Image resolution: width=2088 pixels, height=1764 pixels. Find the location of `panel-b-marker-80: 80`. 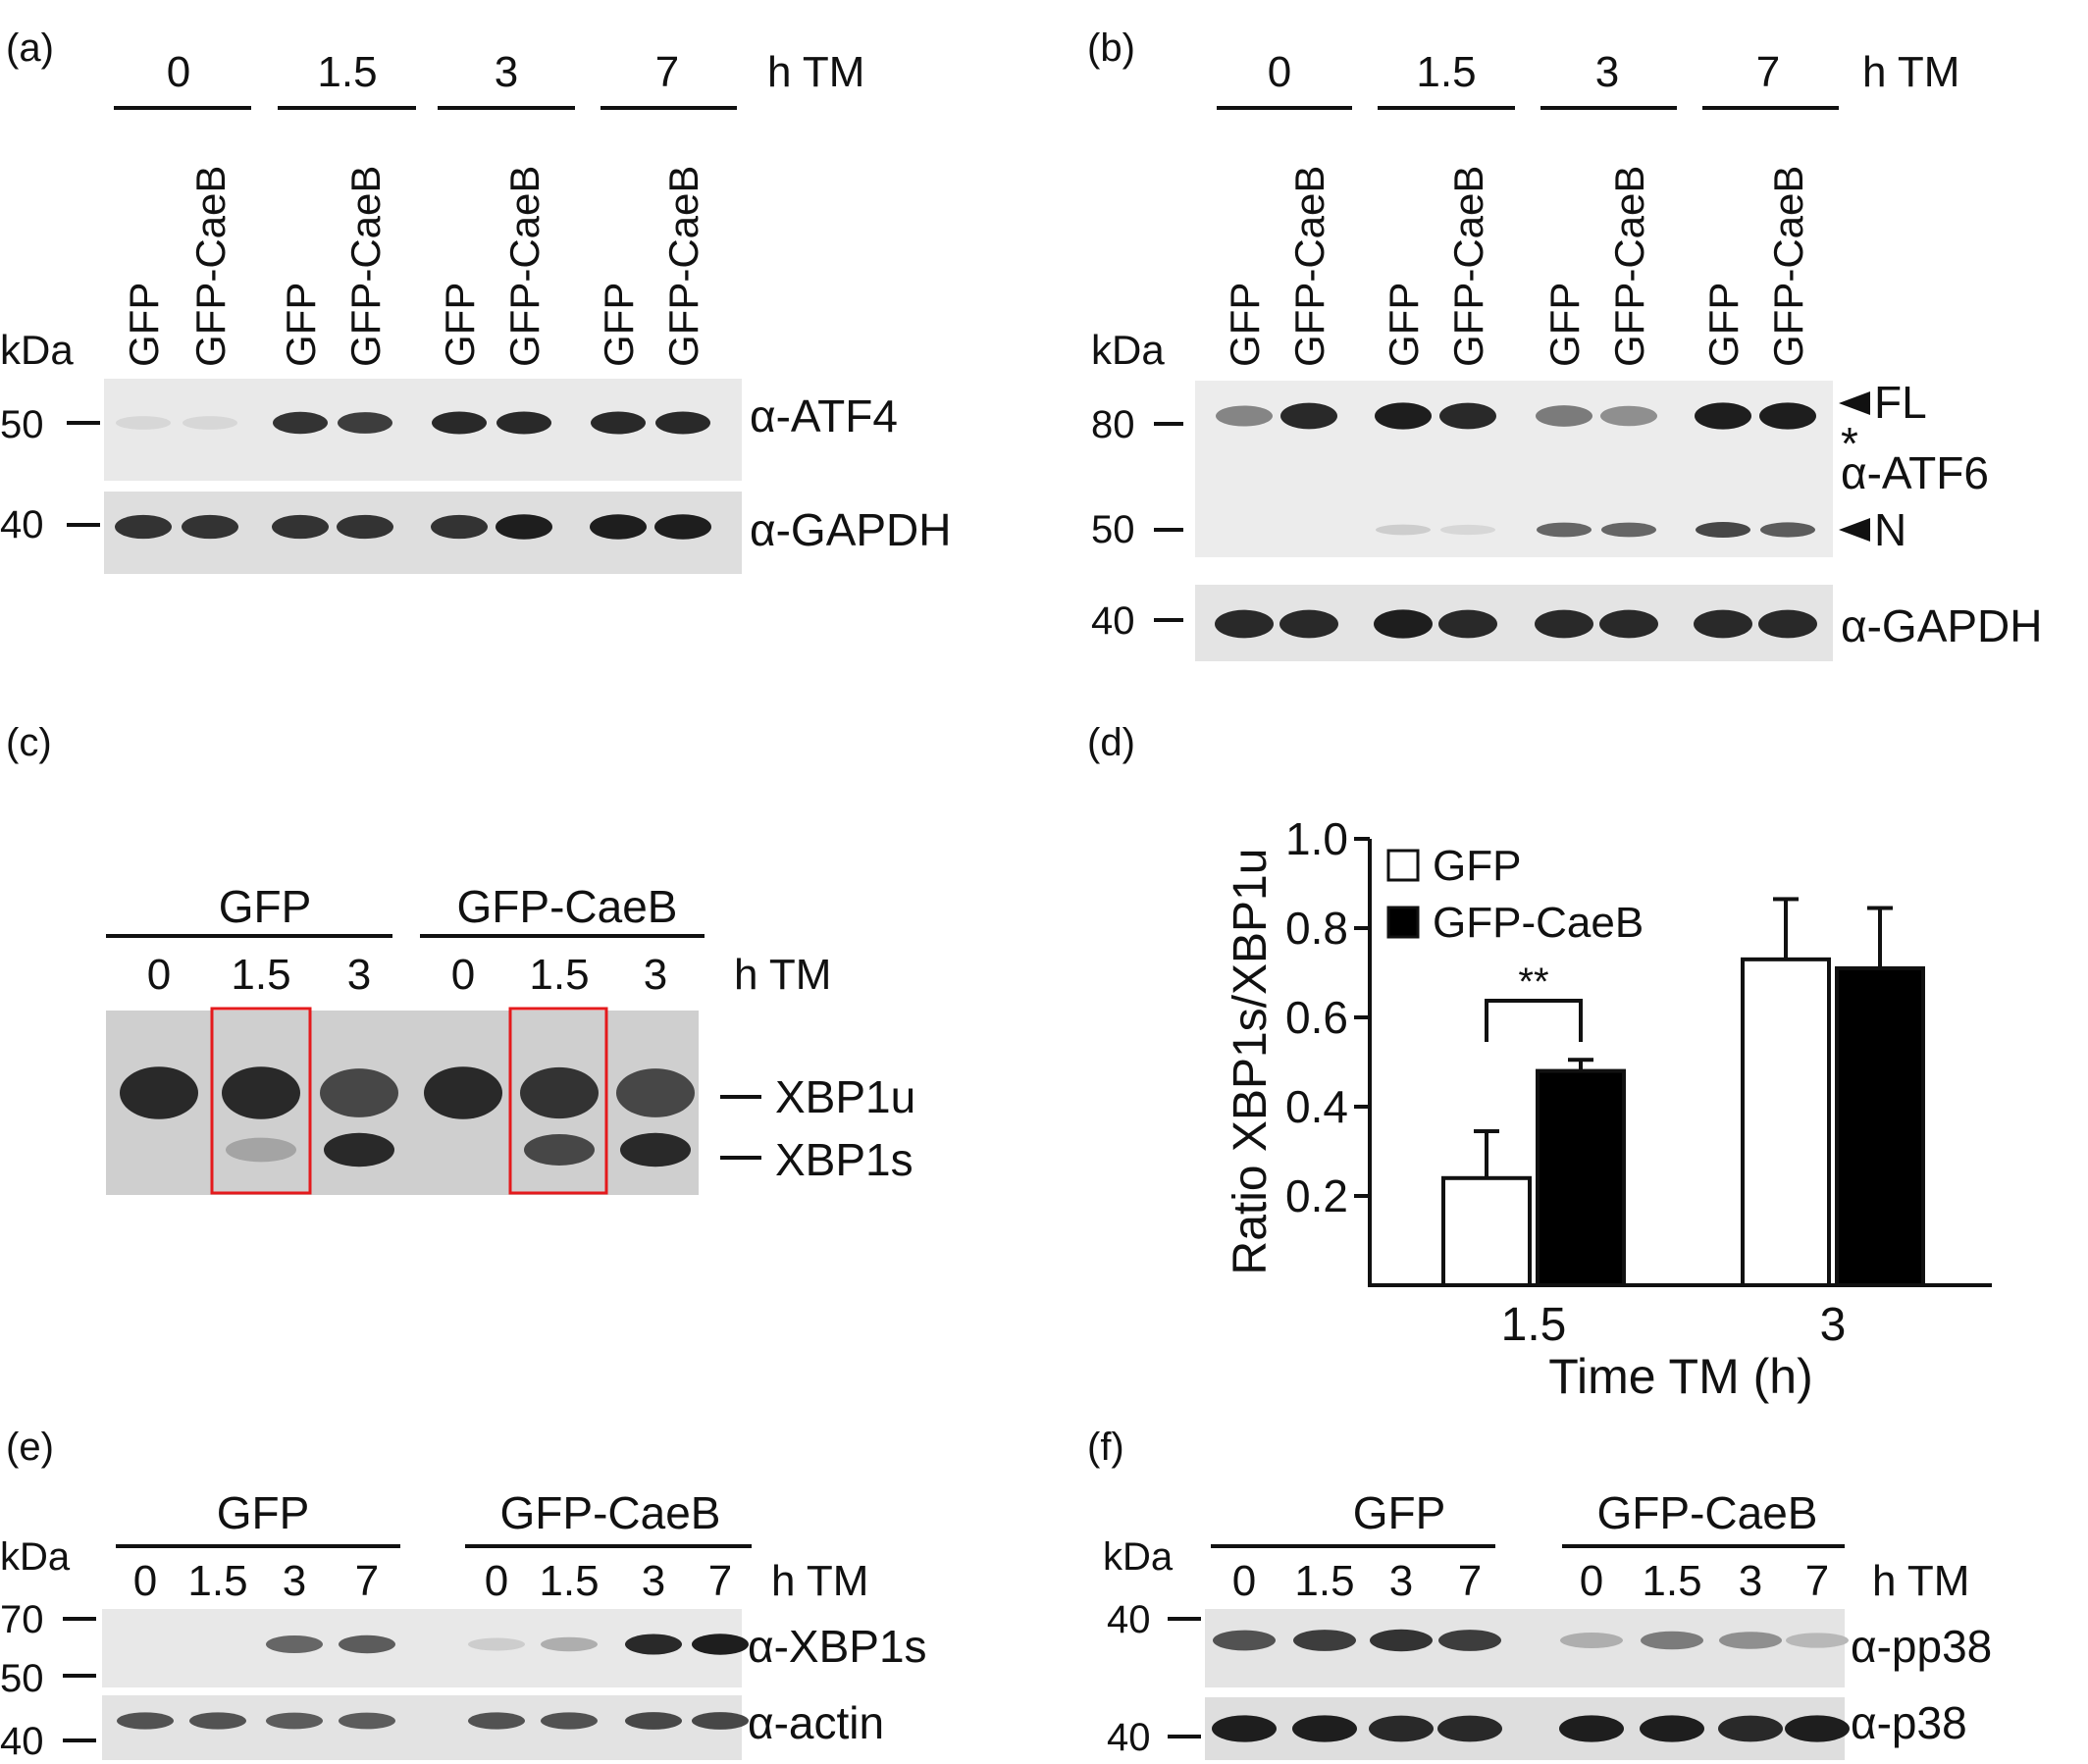

panel-b-marker-80: 80 is located at coordinates (1113, 424).